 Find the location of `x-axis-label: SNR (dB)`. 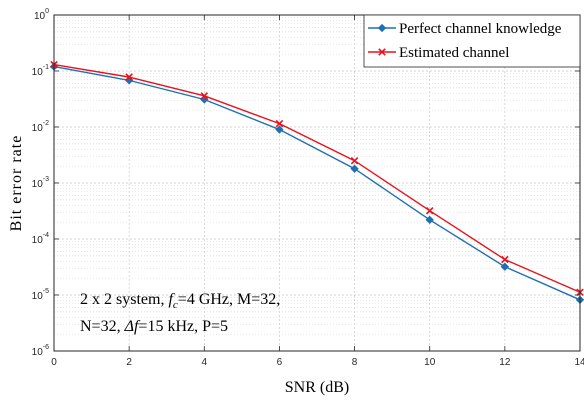

x-axis-label: SNR (dB) is located at coordinates (317, 387).